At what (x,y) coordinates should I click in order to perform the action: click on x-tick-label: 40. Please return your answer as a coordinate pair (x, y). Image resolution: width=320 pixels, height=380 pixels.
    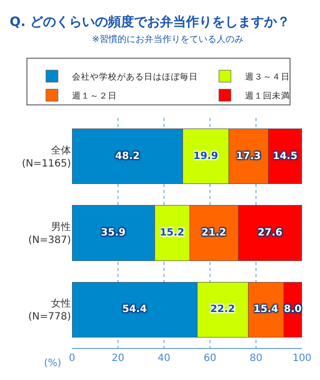
    Looking at the image, I should click on (164, 358).